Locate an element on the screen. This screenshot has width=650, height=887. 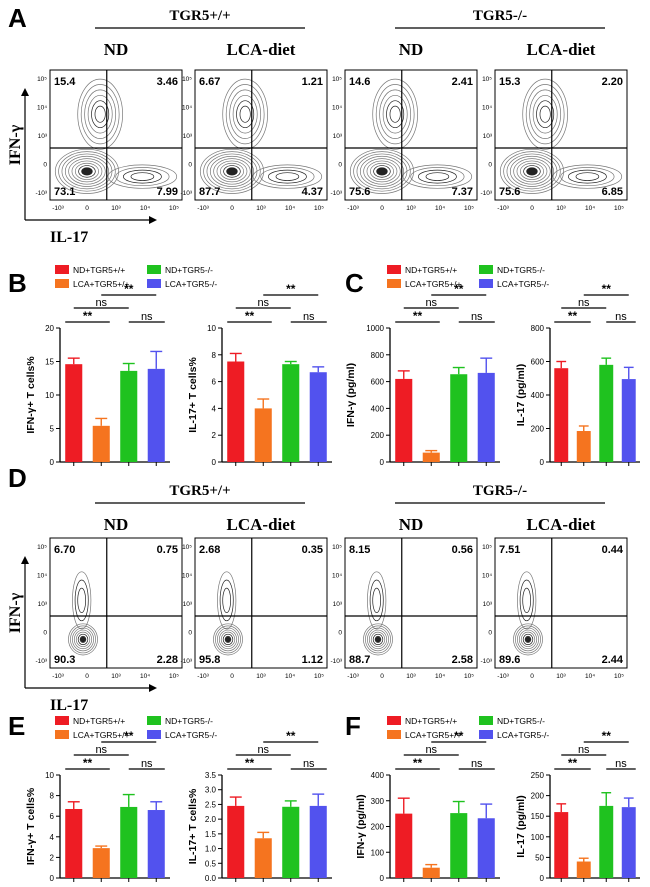
panel-letter-C: C is located at coordinates (354, 283).